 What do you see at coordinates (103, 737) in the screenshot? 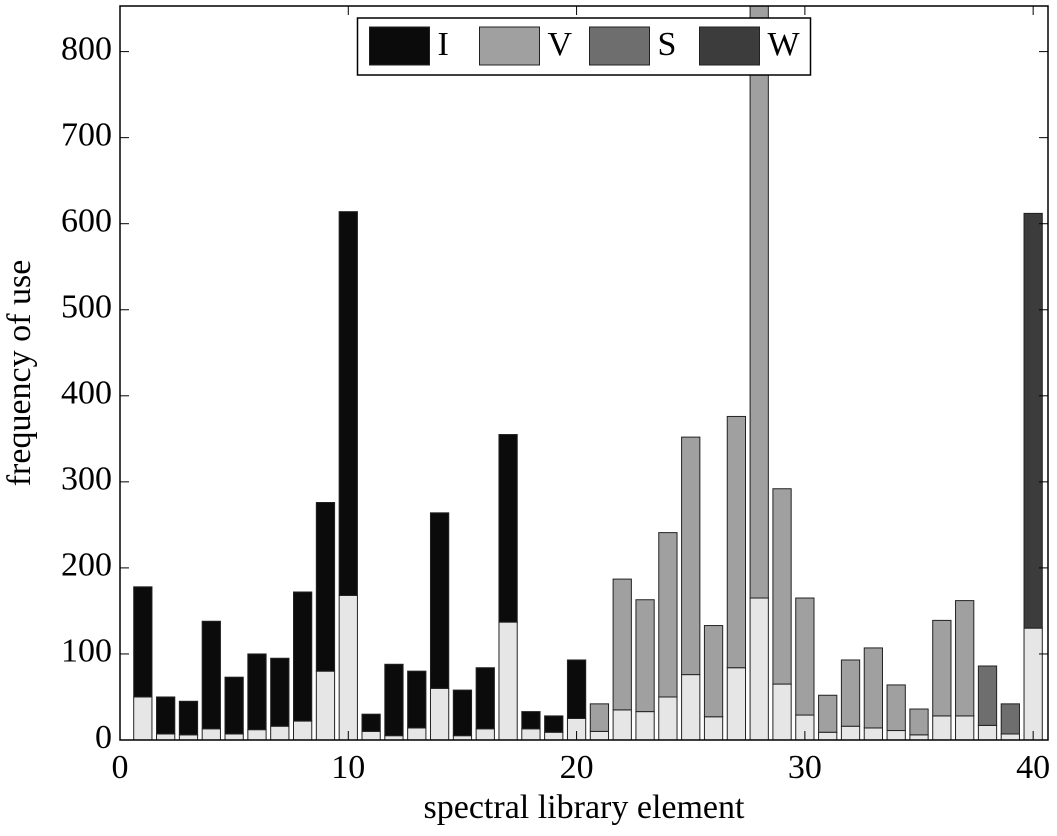
I see `y-tick-label: 0` at bounding box center [103, 737].